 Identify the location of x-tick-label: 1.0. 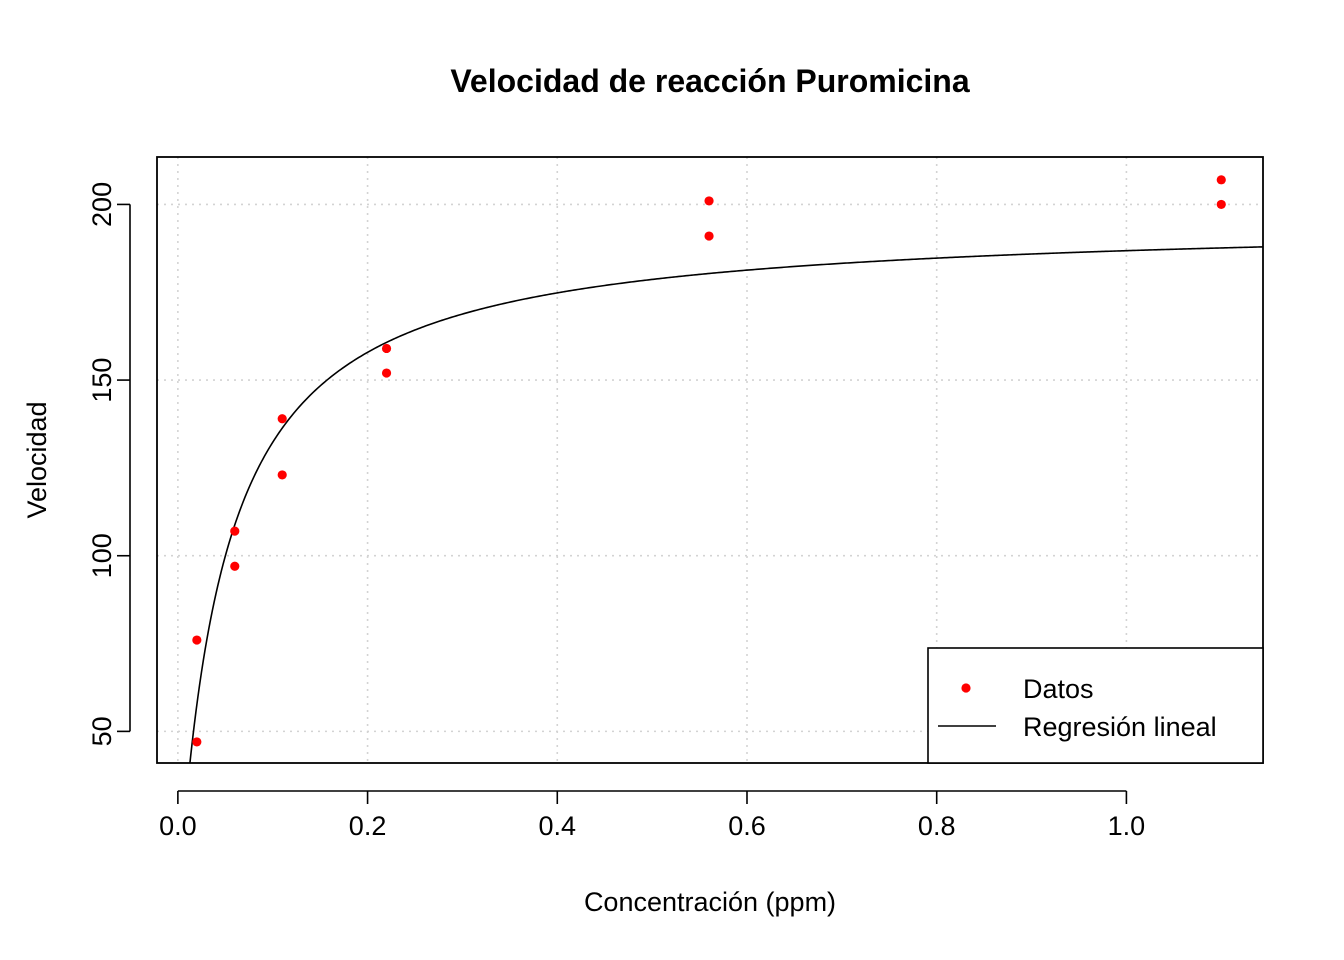
(1127, 826).